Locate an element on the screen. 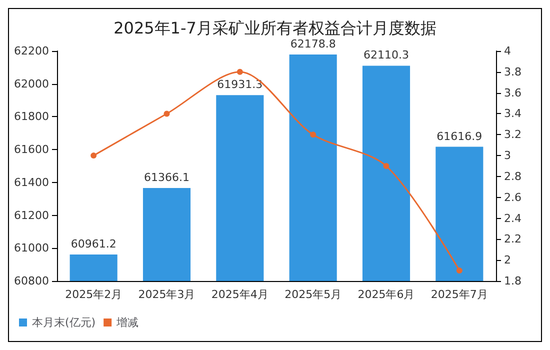 The height and width of the screenshot is (350, 550). y2-tick-label: 3.2 is located at coordinates (513, 135).